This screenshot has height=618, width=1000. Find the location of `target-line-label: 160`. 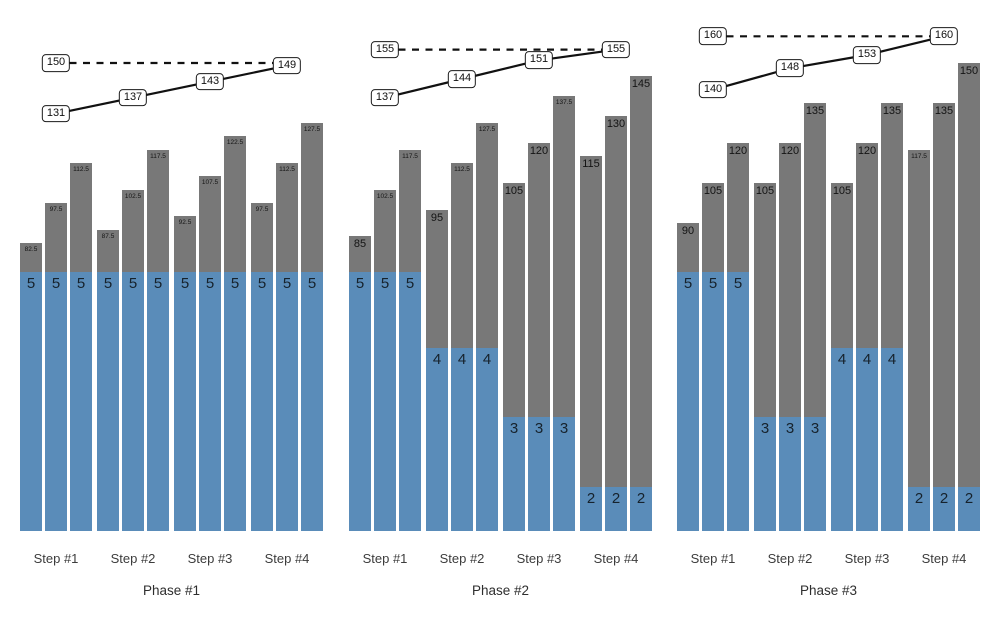

target-line-label: 160 is located at coordinates (713, 36).